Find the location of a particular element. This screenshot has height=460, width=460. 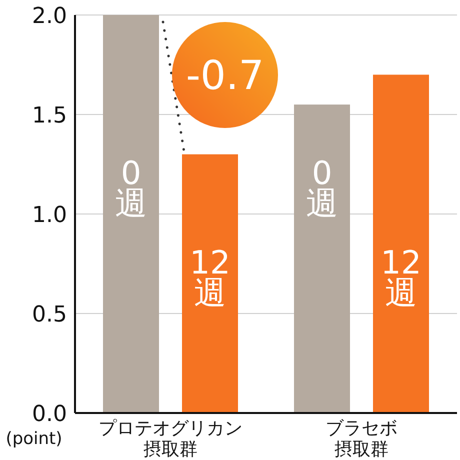

y-axis-title: (point) is located at coordinates (34, 439).